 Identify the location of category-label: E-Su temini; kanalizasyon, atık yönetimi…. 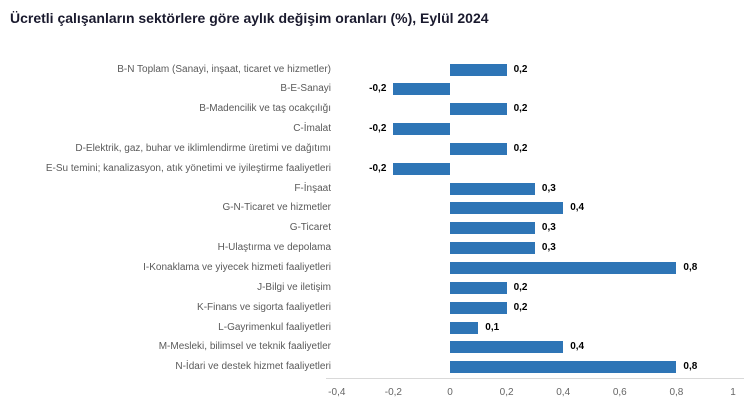
(188, 168).